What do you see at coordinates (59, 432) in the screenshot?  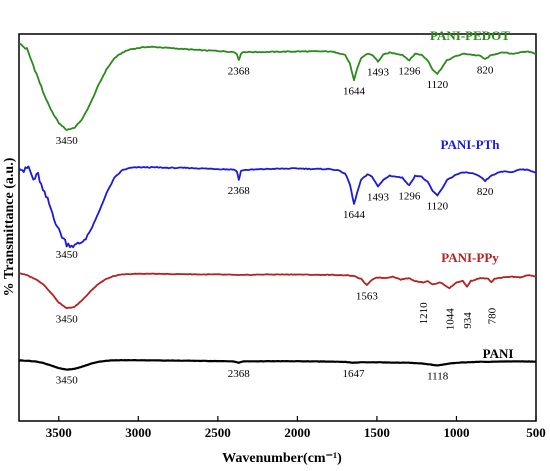 I see `x-tick-label: 3500` at bounding box center [59, 432].